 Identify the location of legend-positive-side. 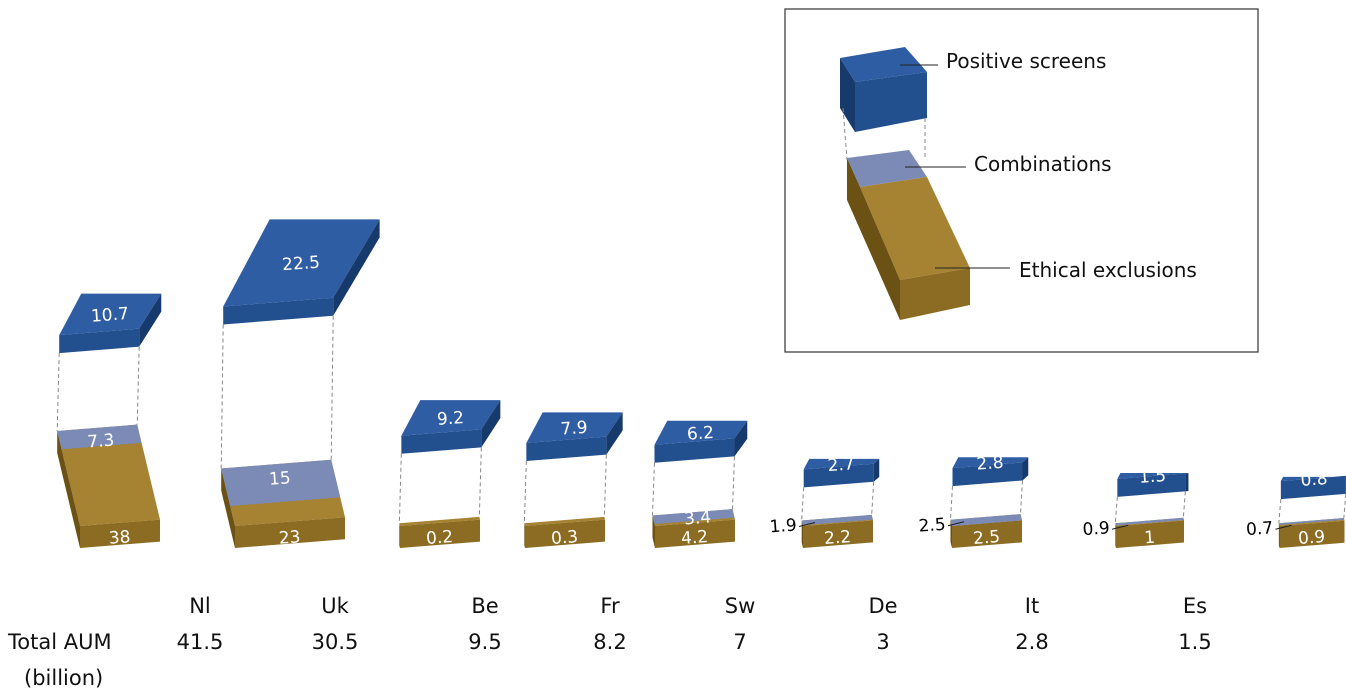
(847, 95).